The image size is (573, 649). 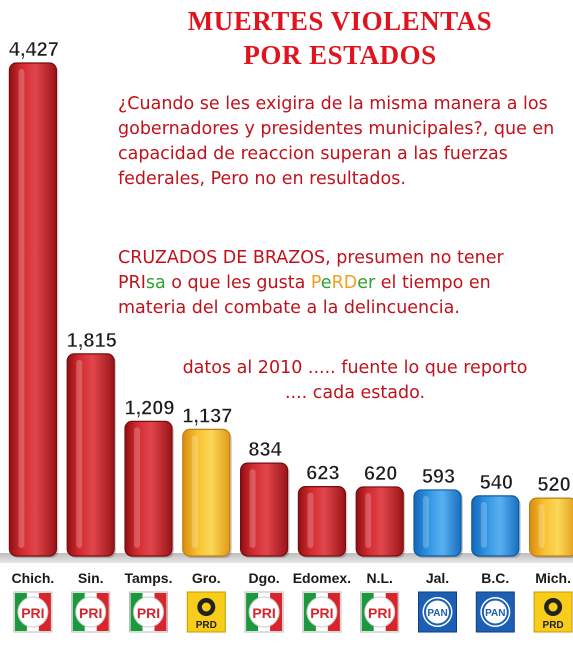 I want to click on wordplay-end: el tiempo en, so click(x=433, y=283).